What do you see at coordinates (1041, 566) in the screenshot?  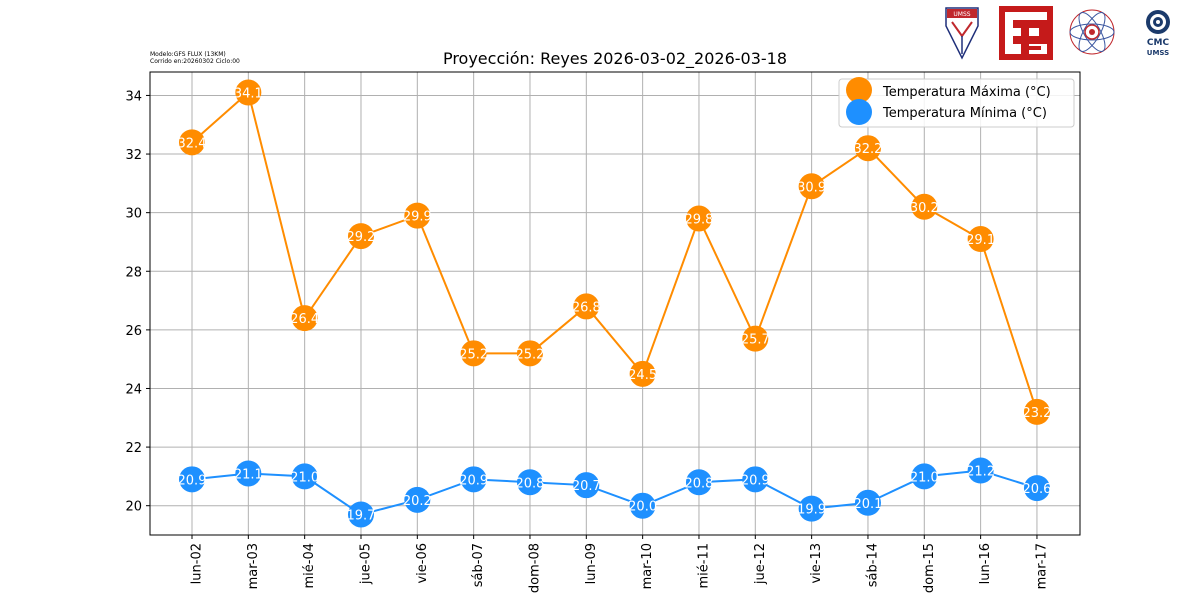 I see `x-tick-label: mar-17` at bounding box center [1041, 566].